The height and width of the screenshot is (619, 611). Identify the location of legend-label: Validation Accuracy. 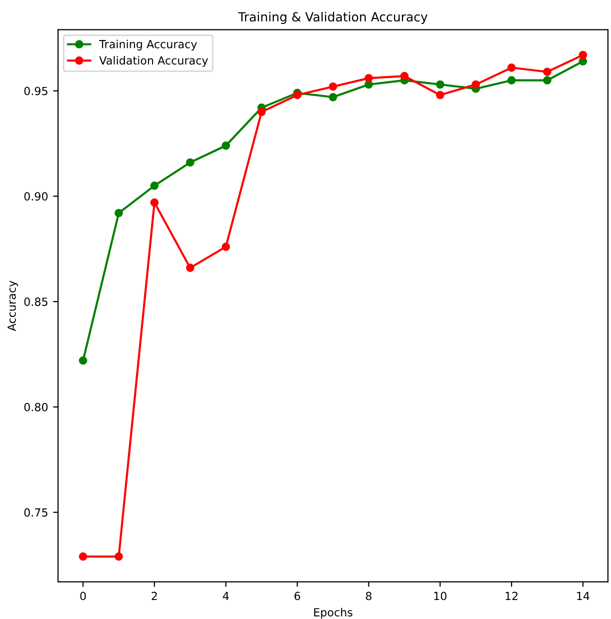
(153, 61).